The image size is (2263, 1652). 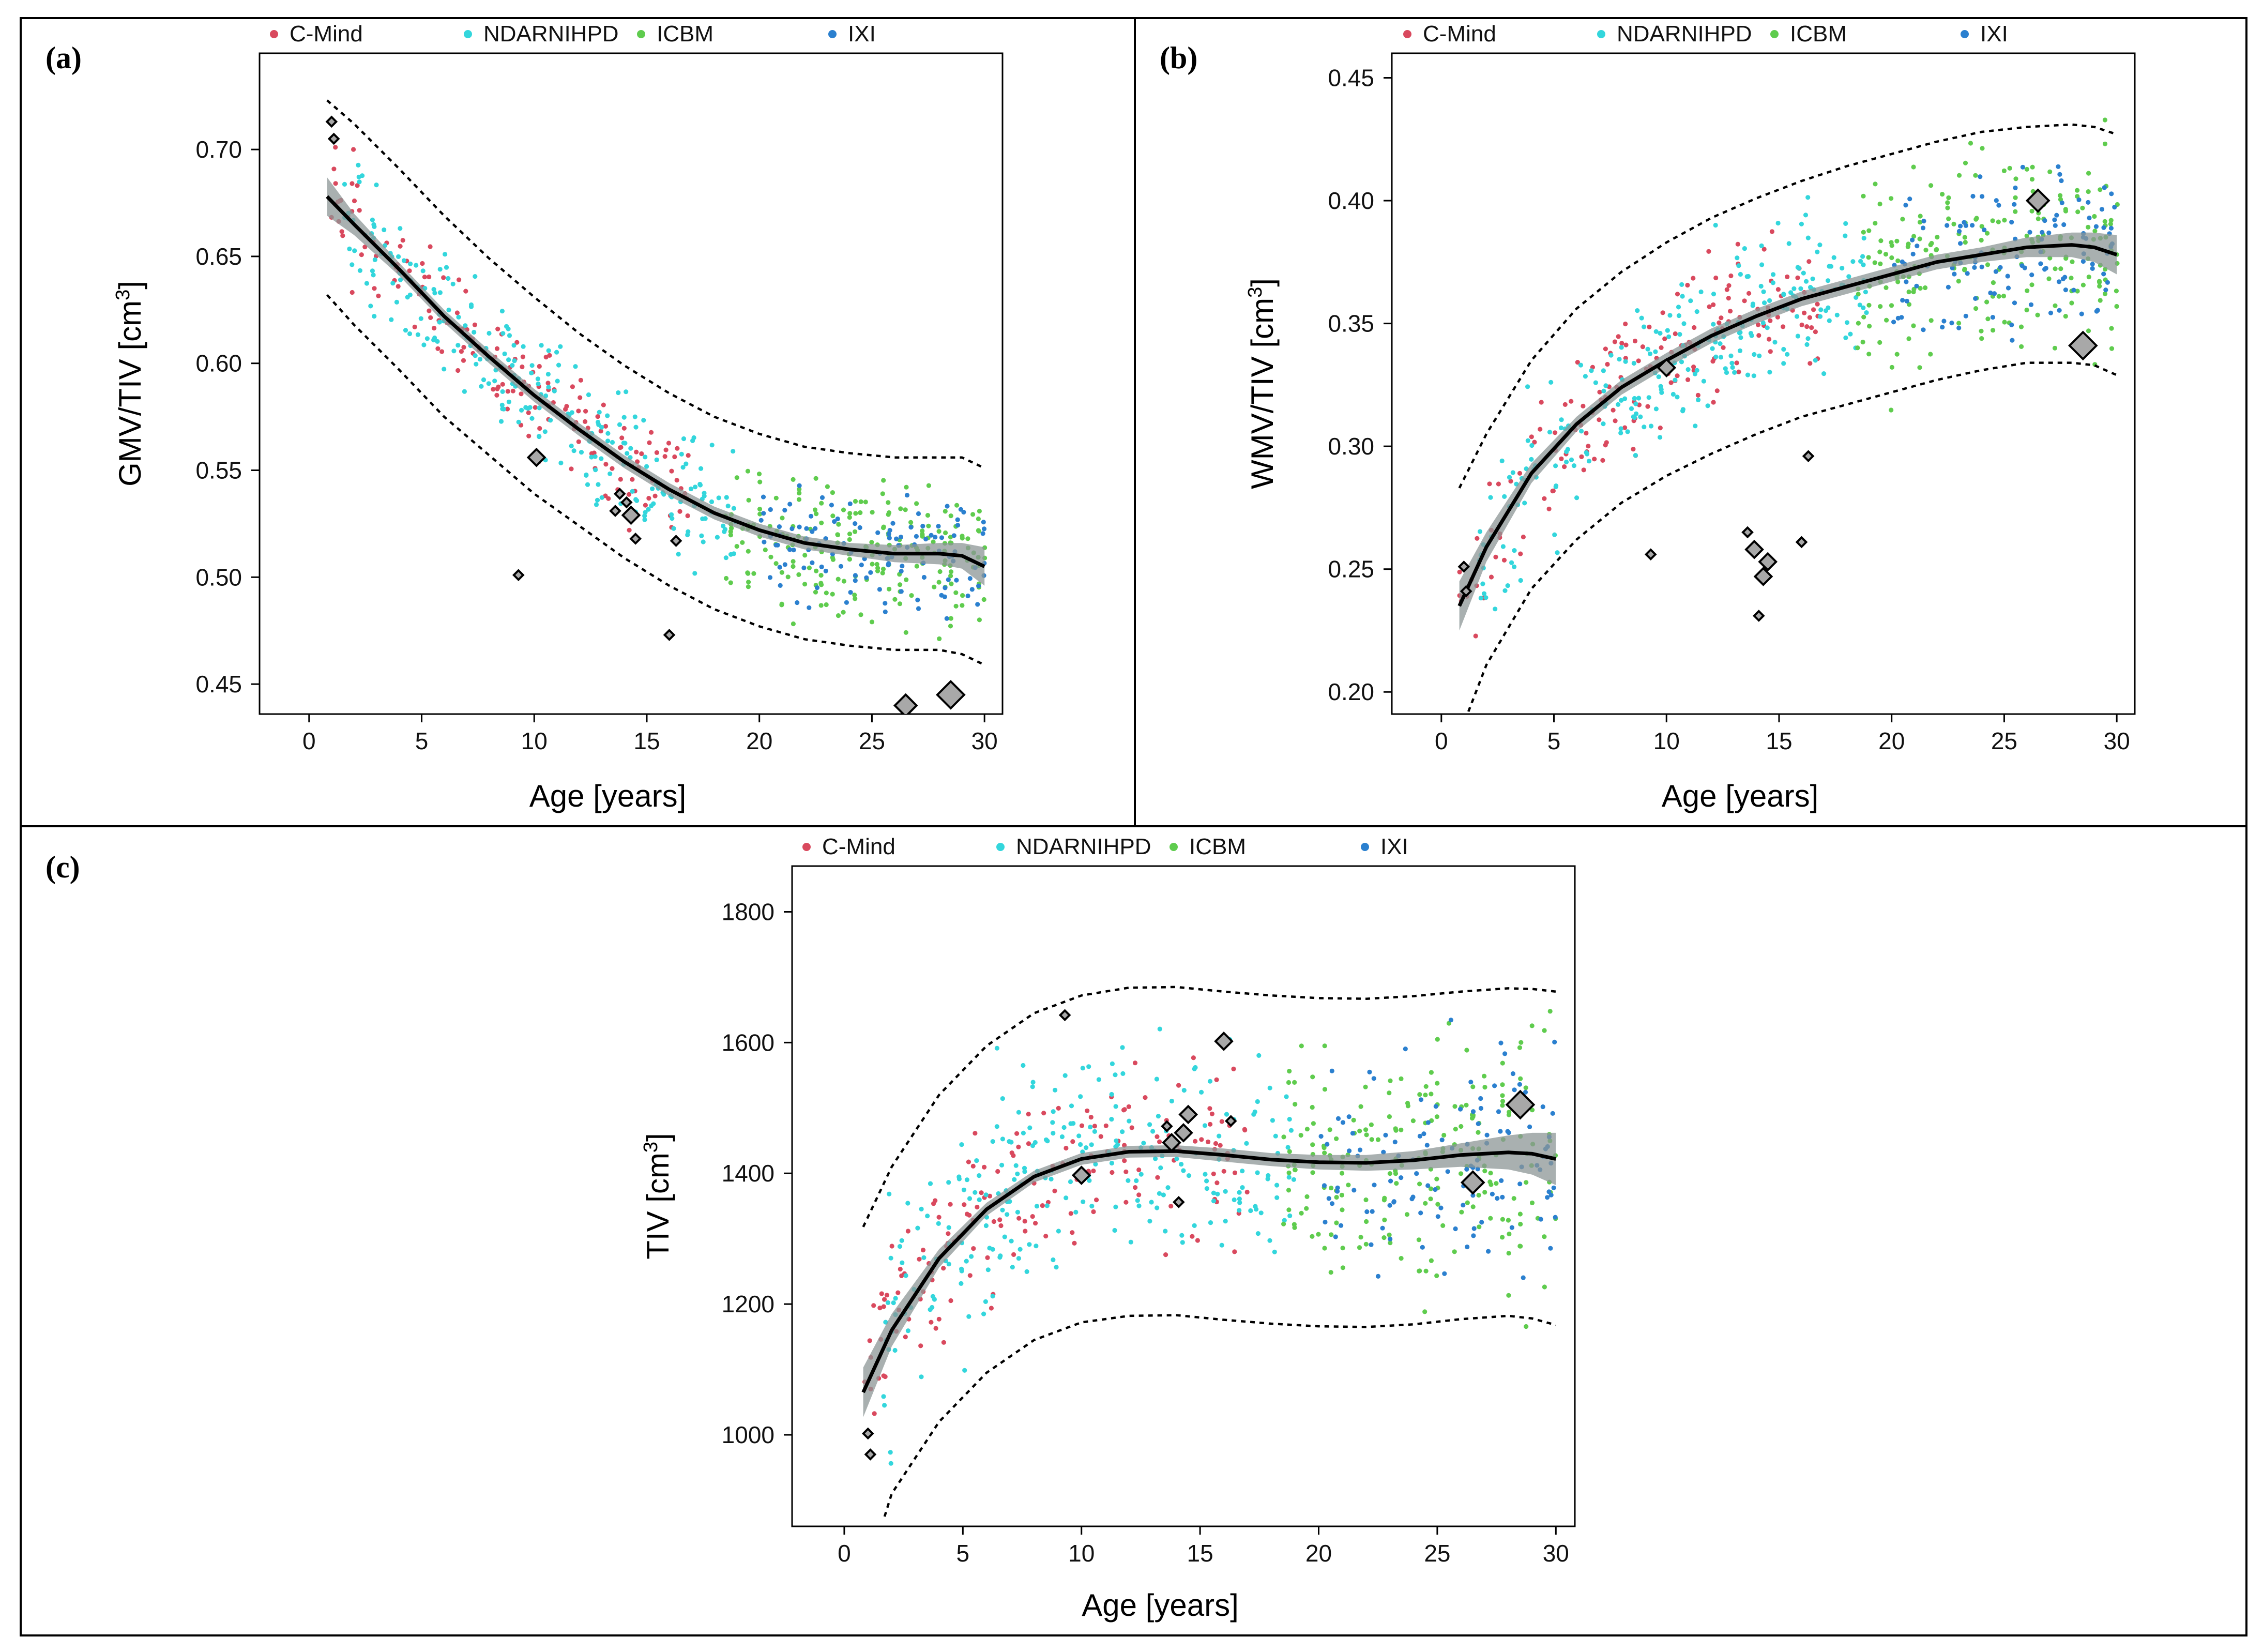 What do you see at coordinates (218, 256) in the screenshot?
I see `y-tick-label: 0.65` at bounding box center [218, 256].